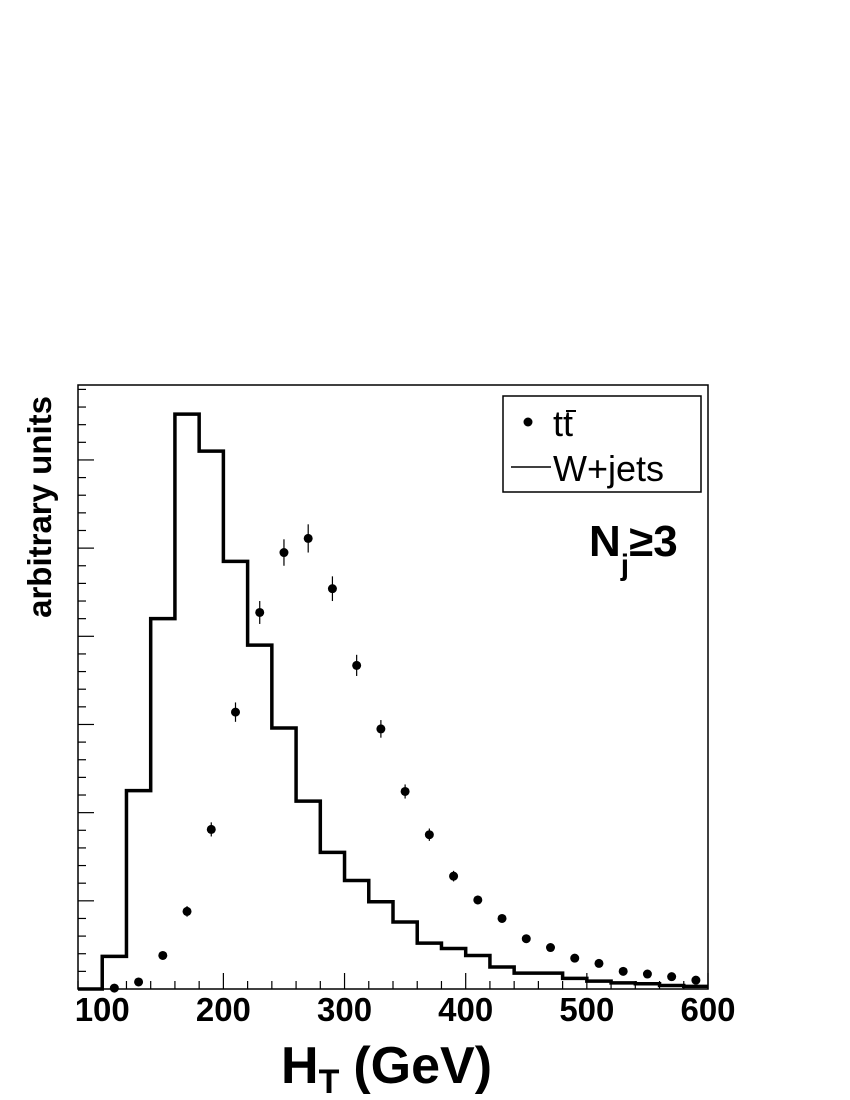 The image size is (850, 1100). Describe the element at coordinates (558, 423) in the screenshot. I see `legend-ttbar-label-t: t` at that location.